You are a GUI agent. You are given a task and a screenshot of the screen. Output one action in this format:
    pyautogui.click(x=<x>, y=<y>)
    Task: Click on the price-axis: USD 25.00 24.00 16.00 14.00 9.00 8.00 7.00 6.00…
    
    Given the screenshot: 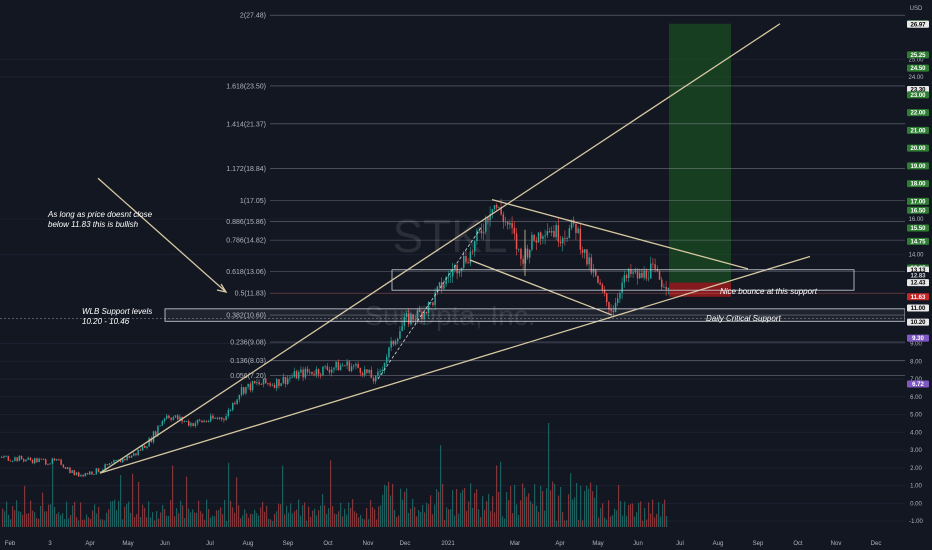 What is the action you would take?
    pyautogui.click(x=918, y=275)
    